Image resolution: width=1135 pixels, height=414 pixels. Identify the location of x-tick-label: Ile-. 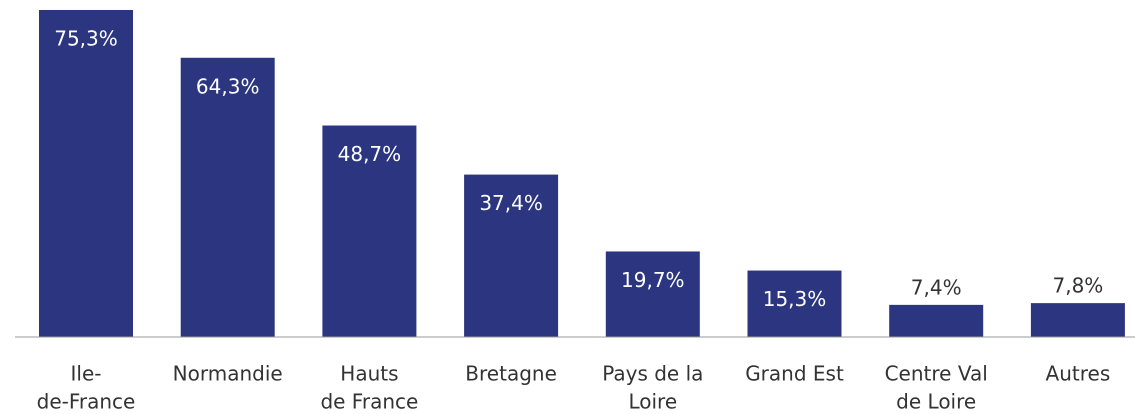
(86, 374).